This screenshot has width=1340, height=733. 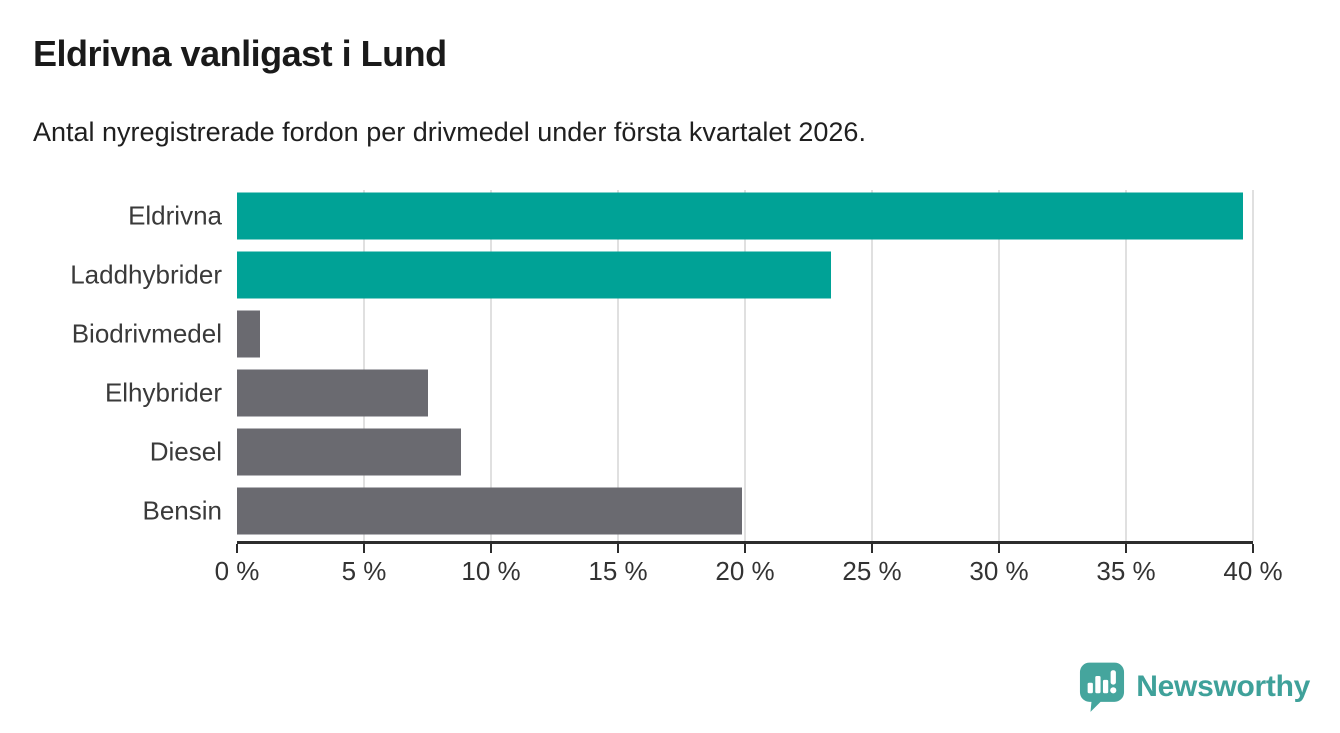 What do you see at coordinates (182, 510) in the screenshot?
I see `category-label: Bensin` at bounding box center [182, 510].